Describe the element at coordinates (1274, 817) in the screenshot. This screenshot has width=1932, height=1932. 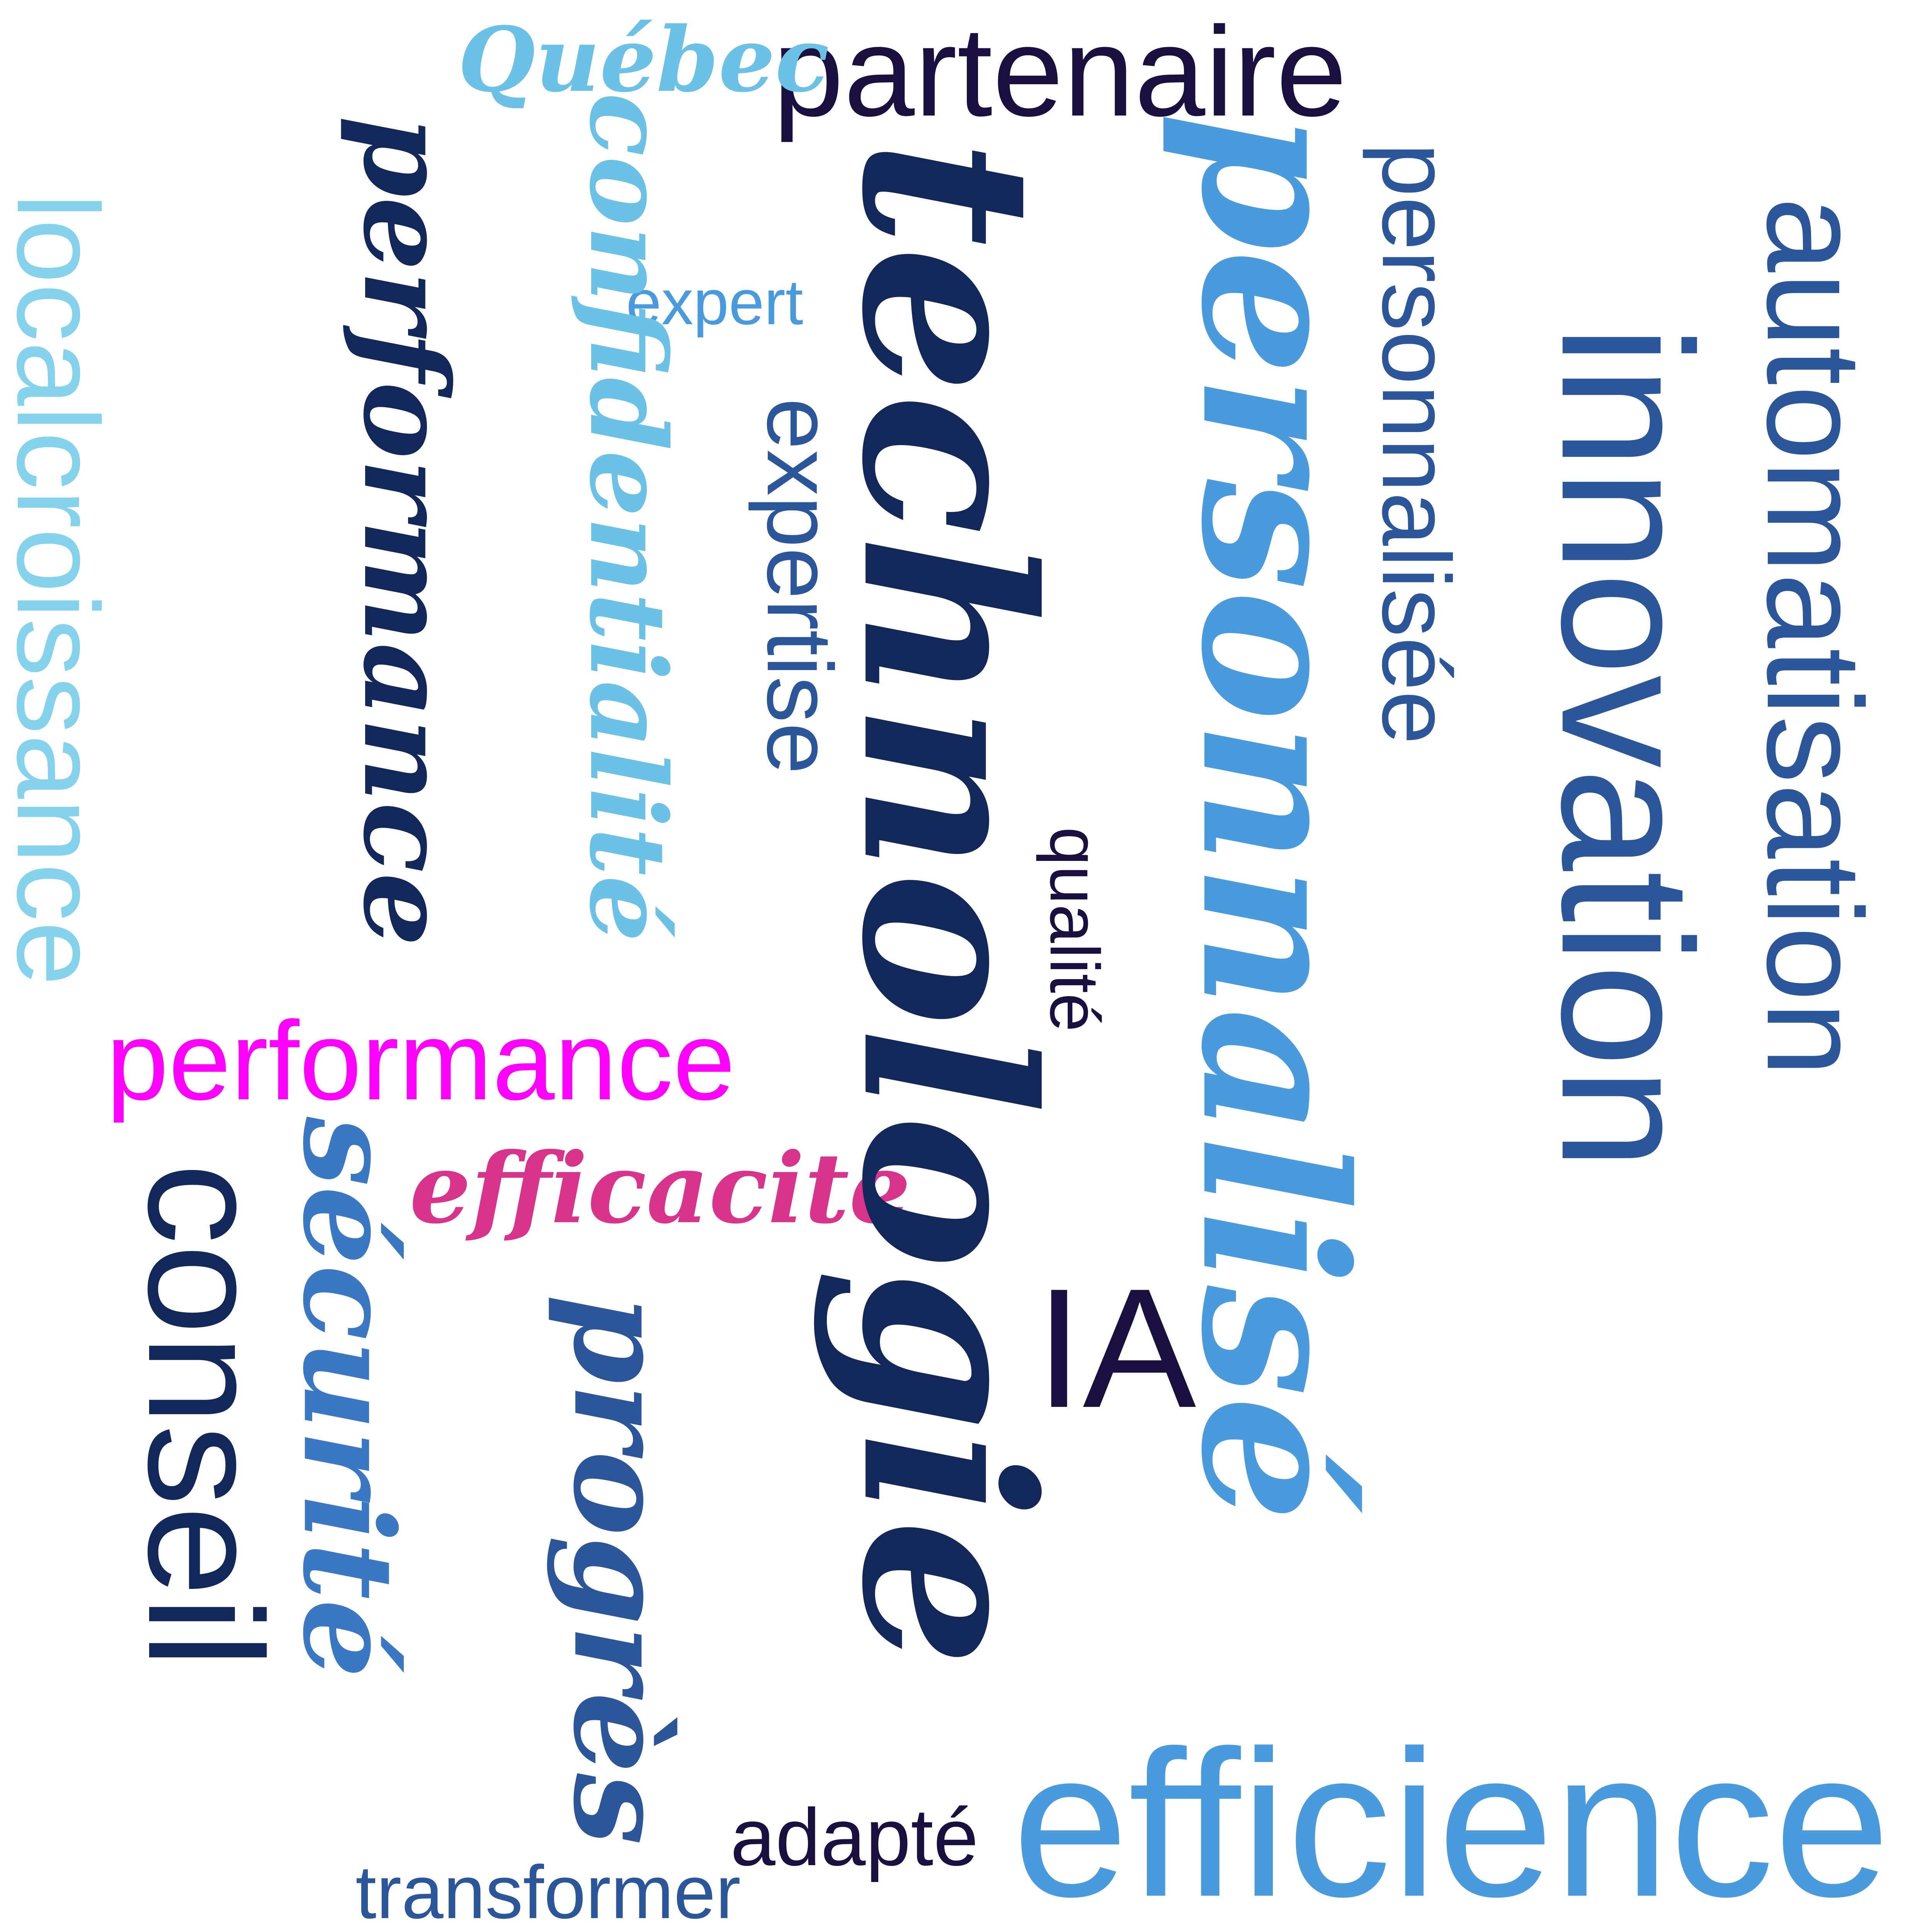
I see `word-personnalise: personnalisé` at that location.